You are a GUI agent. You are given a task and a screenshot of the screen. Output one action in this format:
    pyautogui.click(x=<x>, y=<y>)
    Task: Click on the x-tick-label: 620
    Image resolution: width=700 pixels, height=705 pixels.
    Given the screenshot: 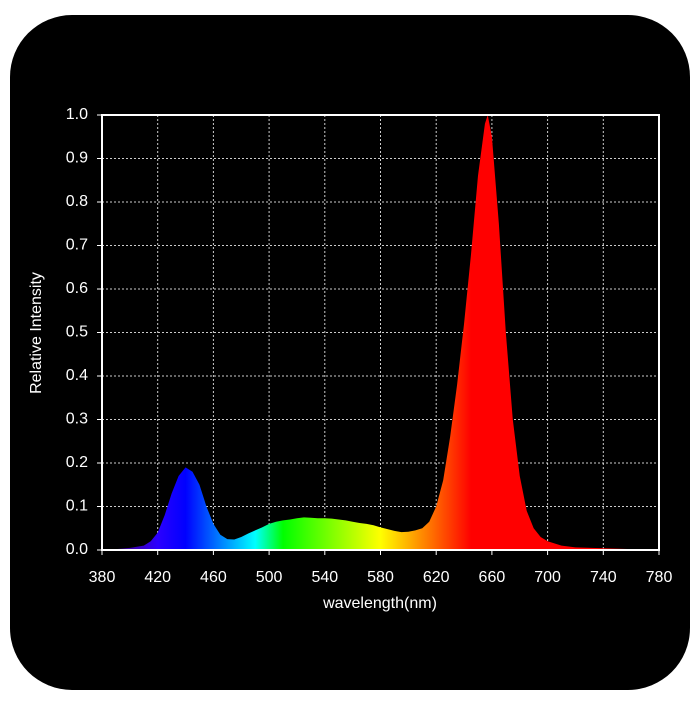 What is the action you would take?
    pyautogui.click(x=436, y=577)
    